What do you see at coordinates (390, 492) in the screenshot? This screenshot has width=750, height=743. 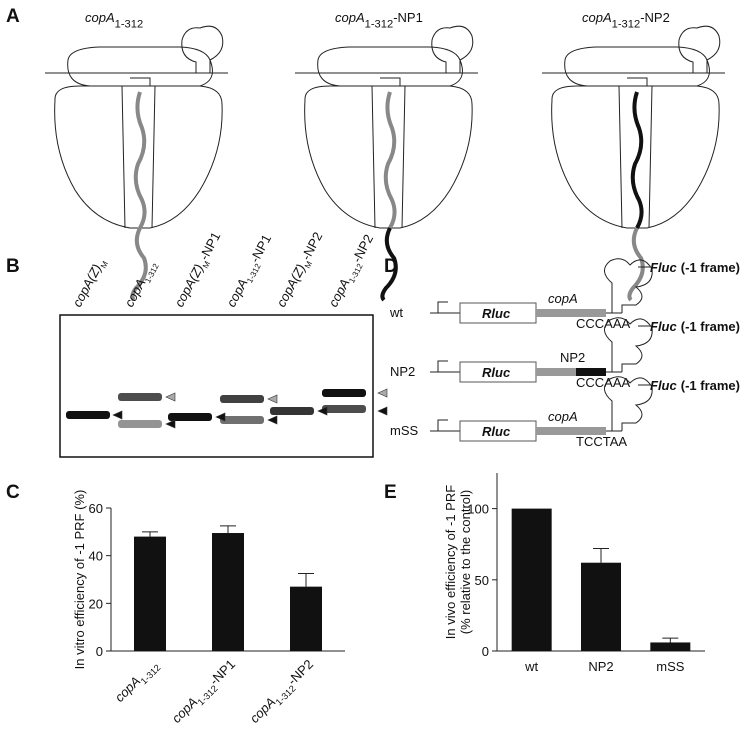 I see `panel-label: E` at bounding box center [390, 492].